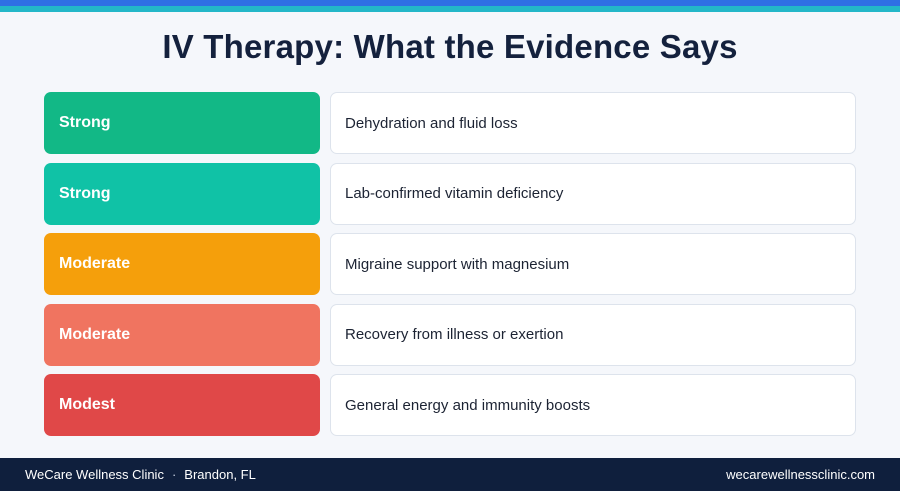  I want to click on evidence-description: Migraine support with magnesium, so click(593, 264).